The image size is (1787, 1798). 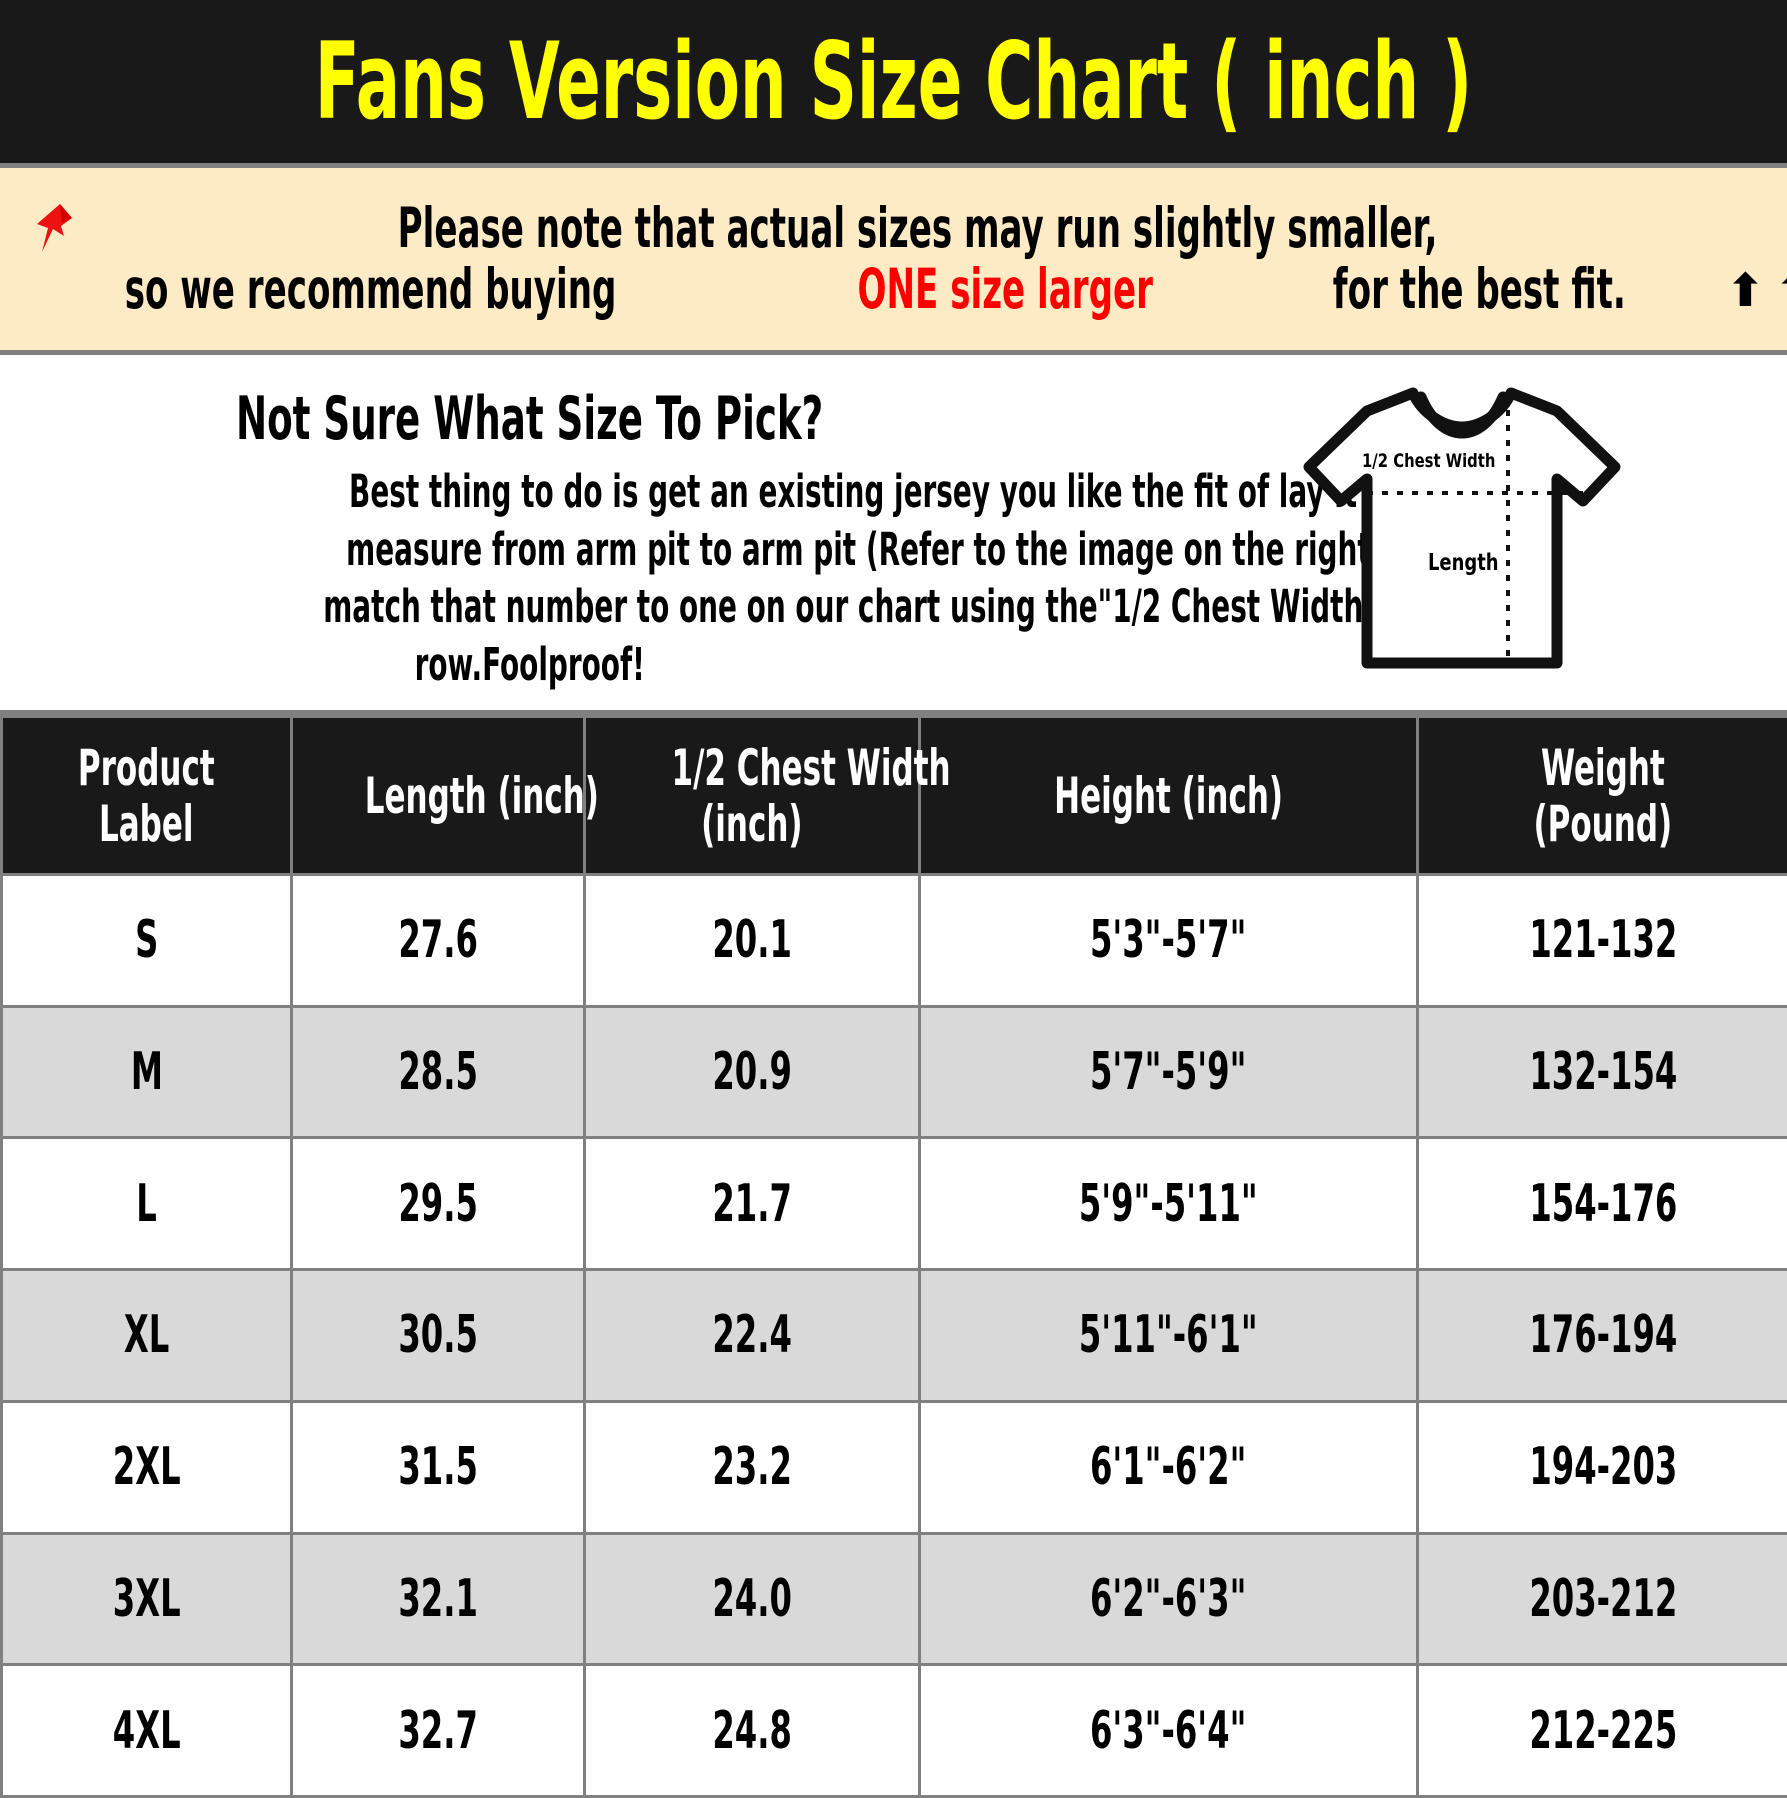 I want to click on divider-under-note, so click(x=893, y=352).